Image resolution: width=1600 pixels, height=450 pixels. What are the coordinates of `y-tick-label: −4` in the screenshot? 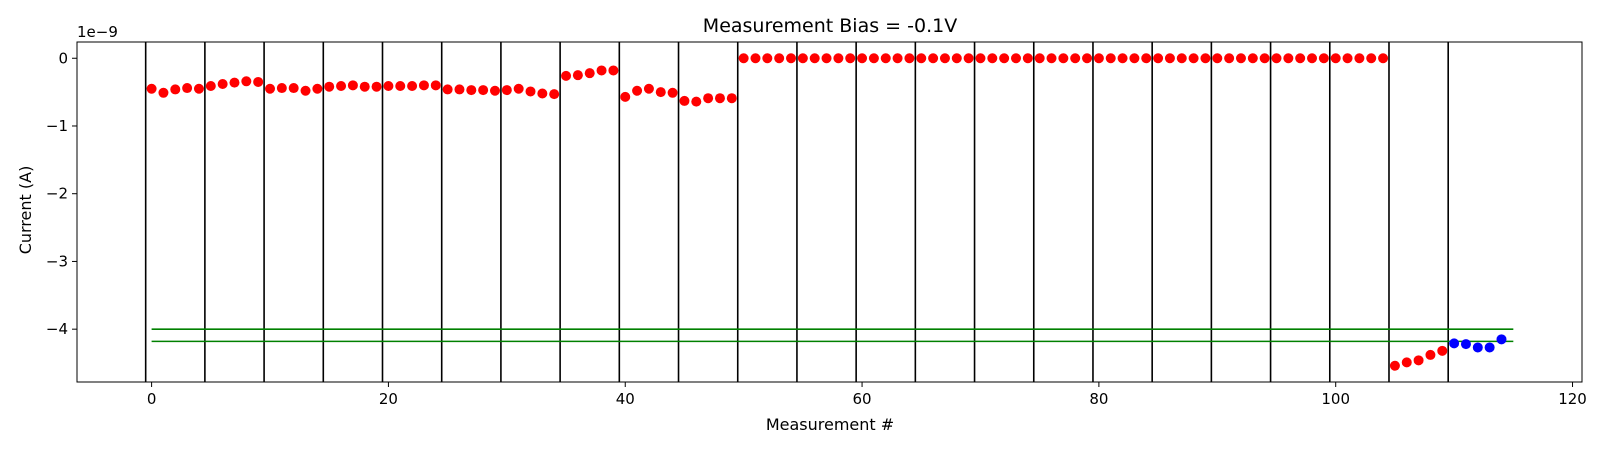 It's located at (57, 329).